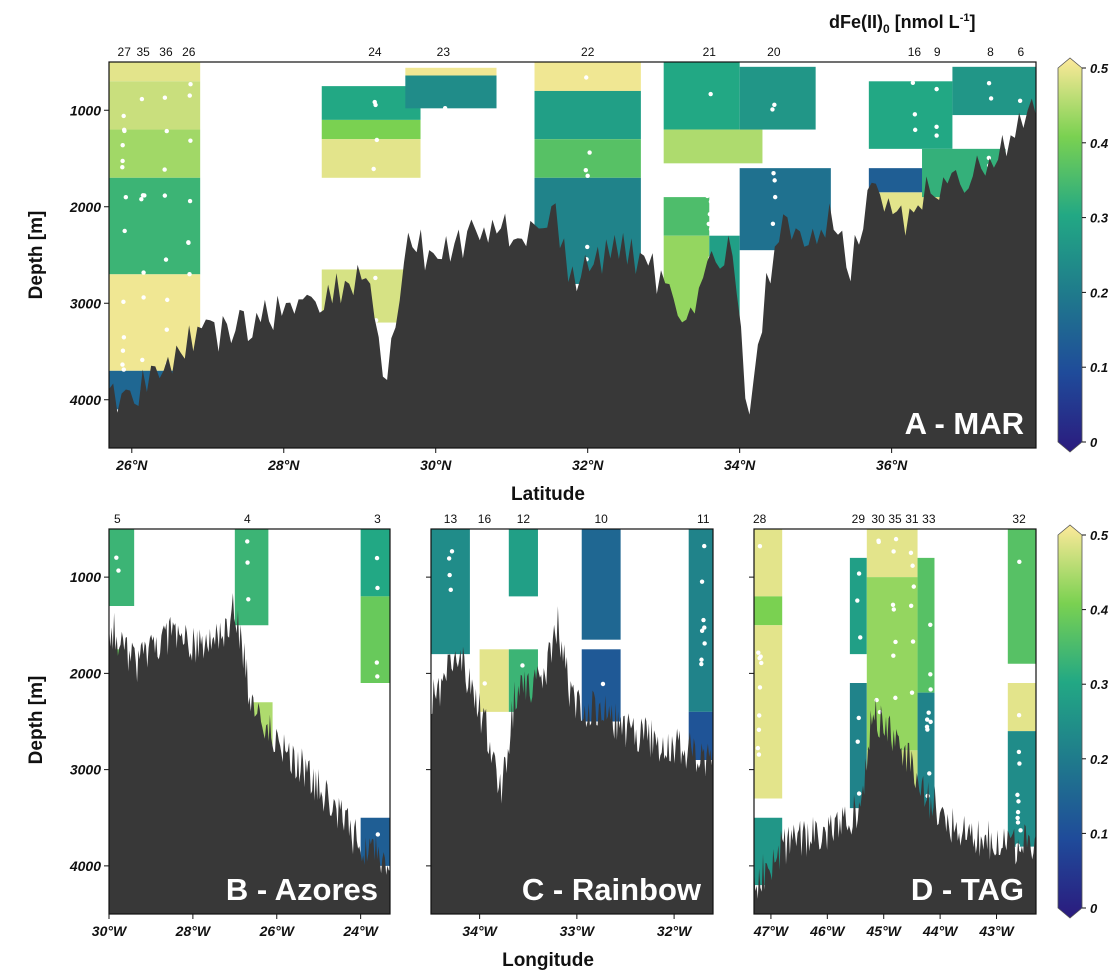  What do you see at coordinates (774, 52) in the screenshot?
I see `station-label: 20` at bounding box center [774, 52].